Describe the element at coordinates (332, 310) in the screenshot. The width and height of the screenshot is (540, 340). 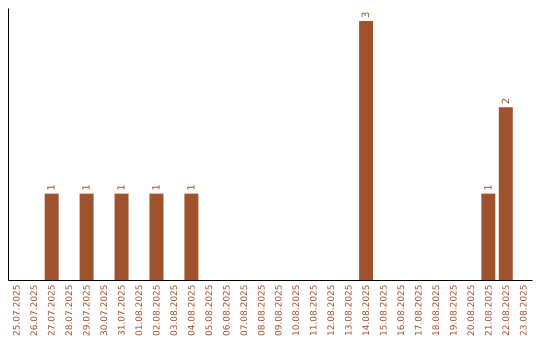
I see `x-tick-label: 12.08.2025` at that location.